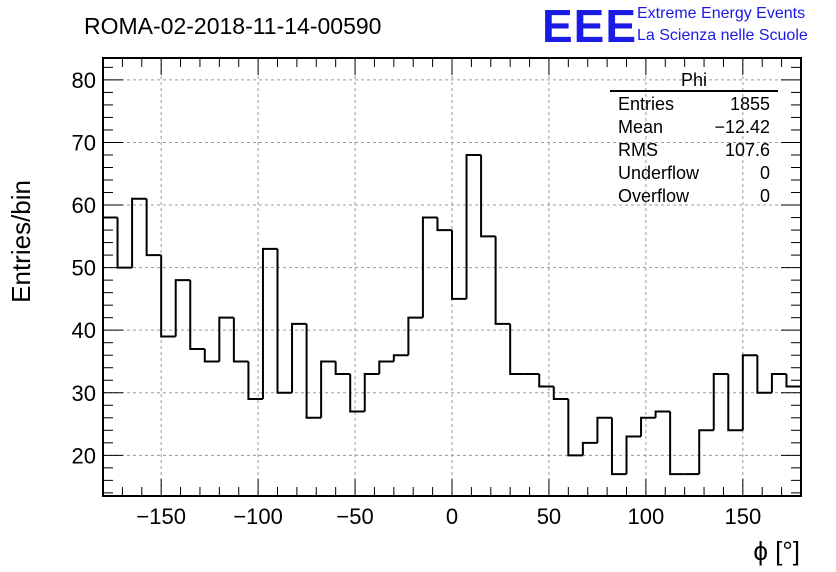  Describe the element at coordinates (161, 516) in the screenshot. I see `x-tick-label: −150` at that location.